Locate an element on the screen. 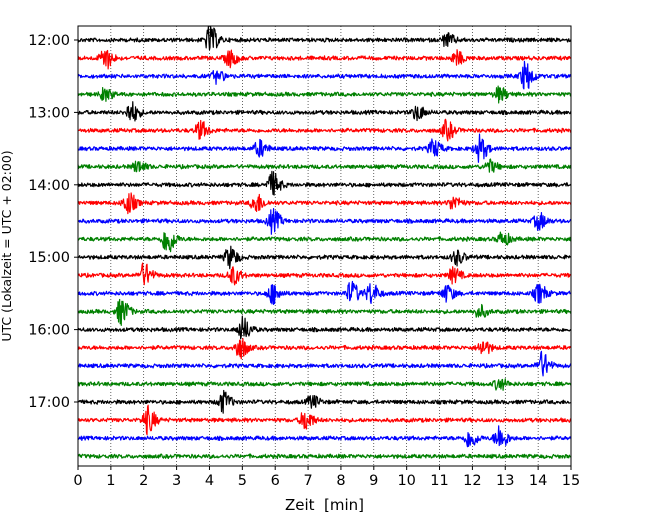 The image size is (650, 524). x-tick-label: 12 is located at coordinates (472, 481).